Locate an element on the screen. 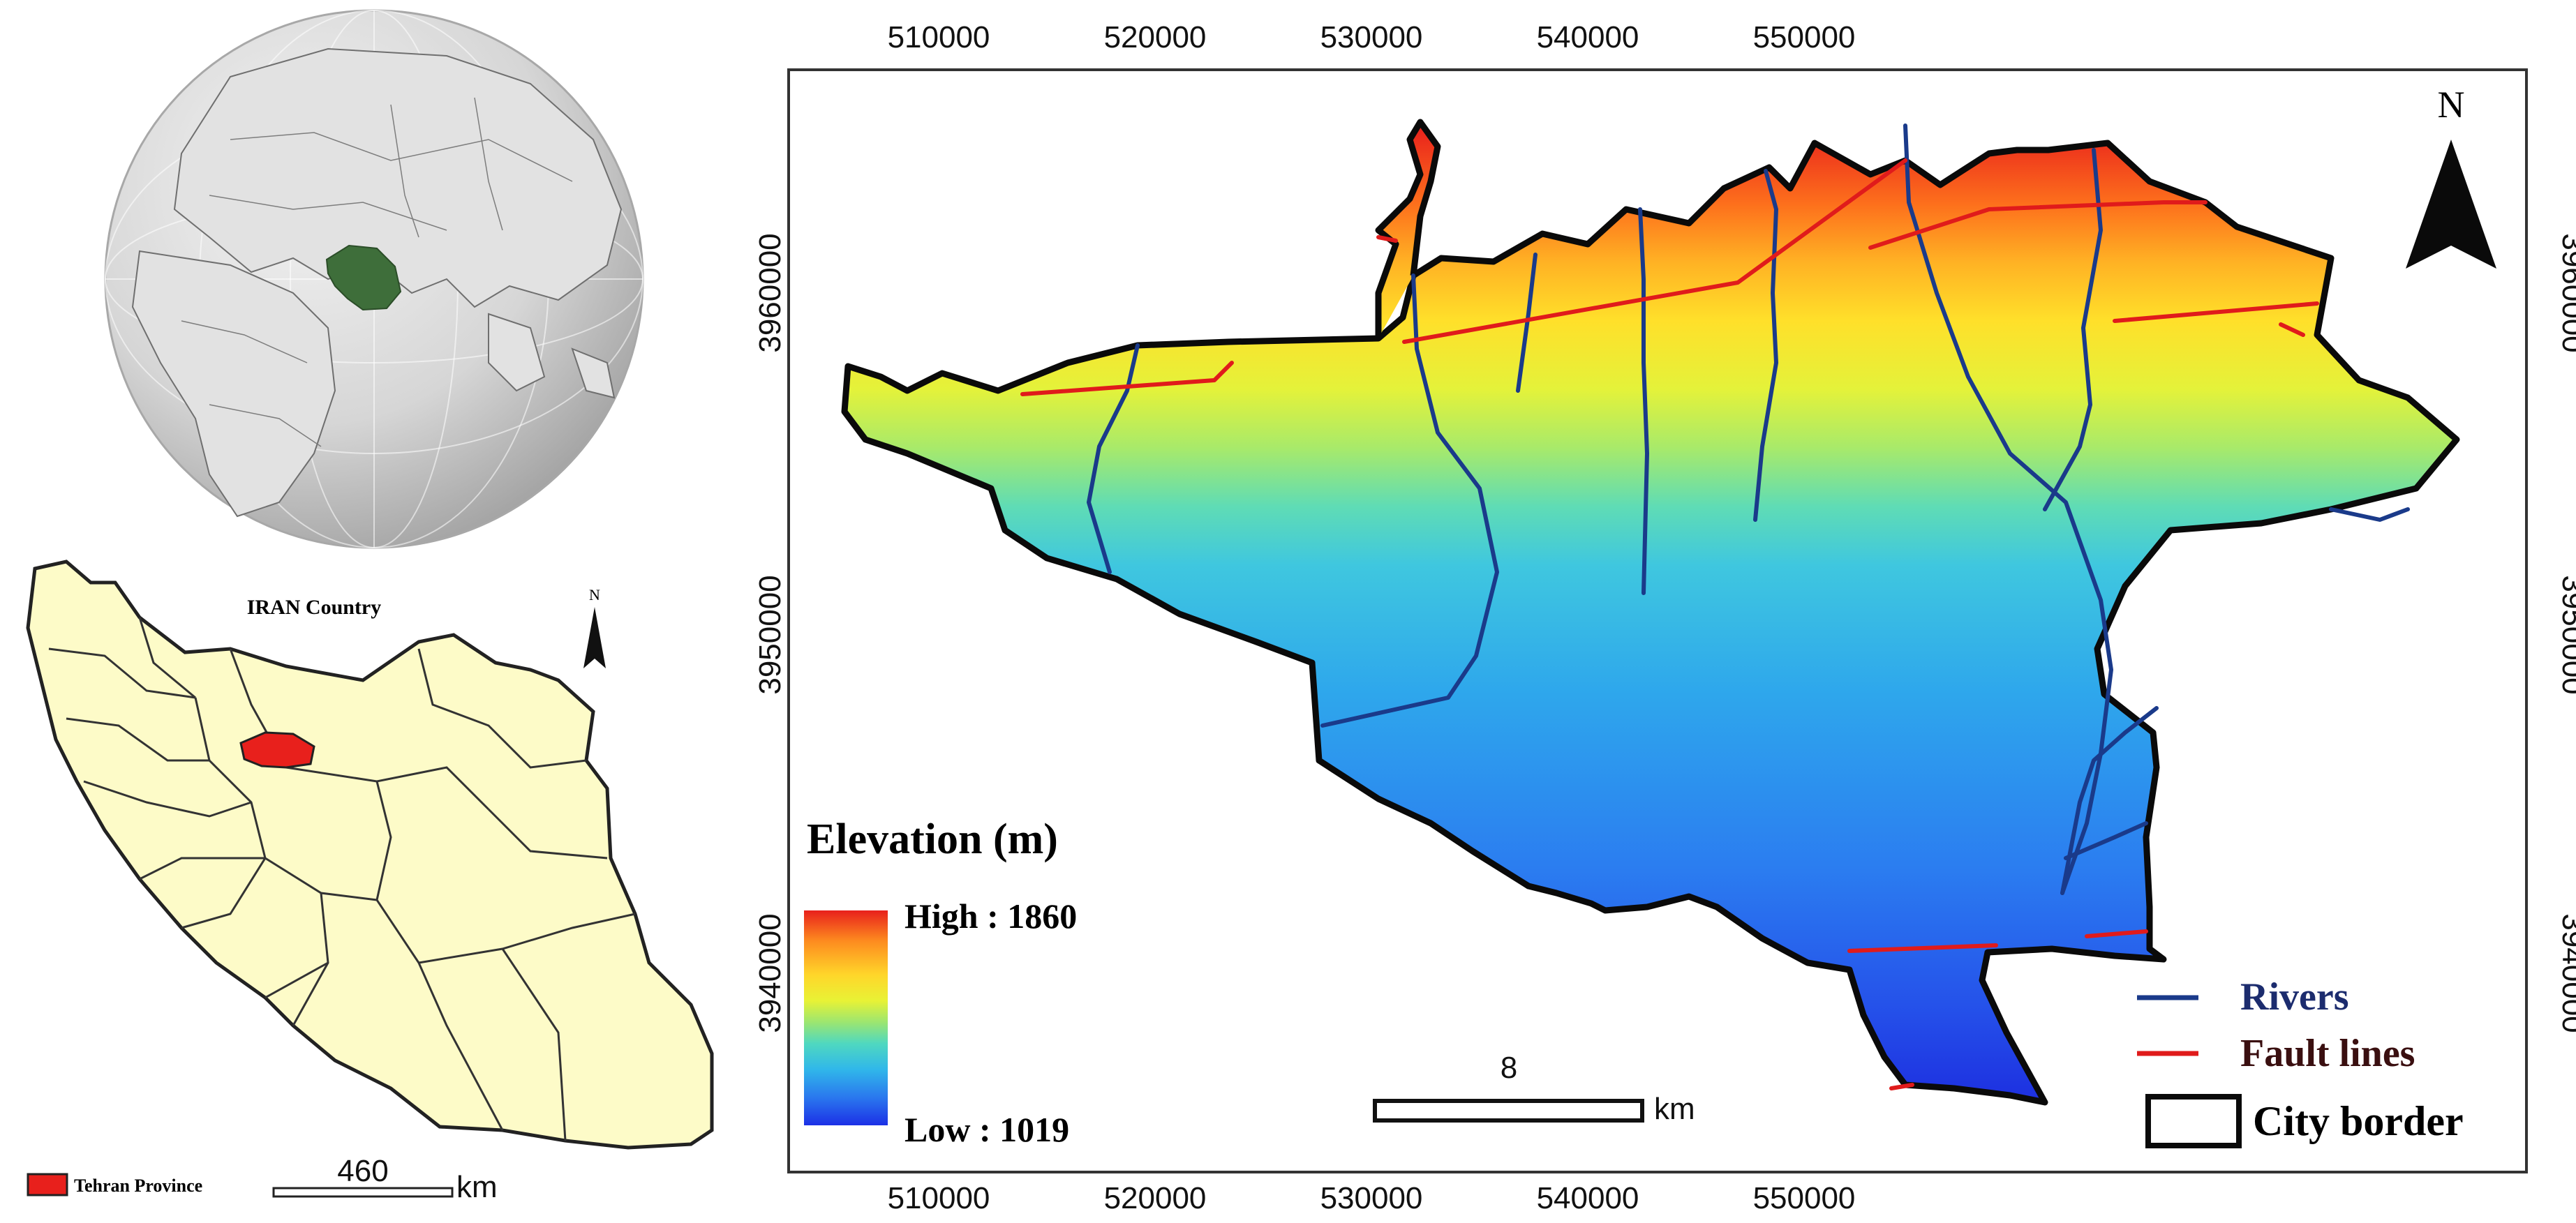 The image size is (2576, 1223). y-tick-left: 3950000 is located at coordinates (770, 634).